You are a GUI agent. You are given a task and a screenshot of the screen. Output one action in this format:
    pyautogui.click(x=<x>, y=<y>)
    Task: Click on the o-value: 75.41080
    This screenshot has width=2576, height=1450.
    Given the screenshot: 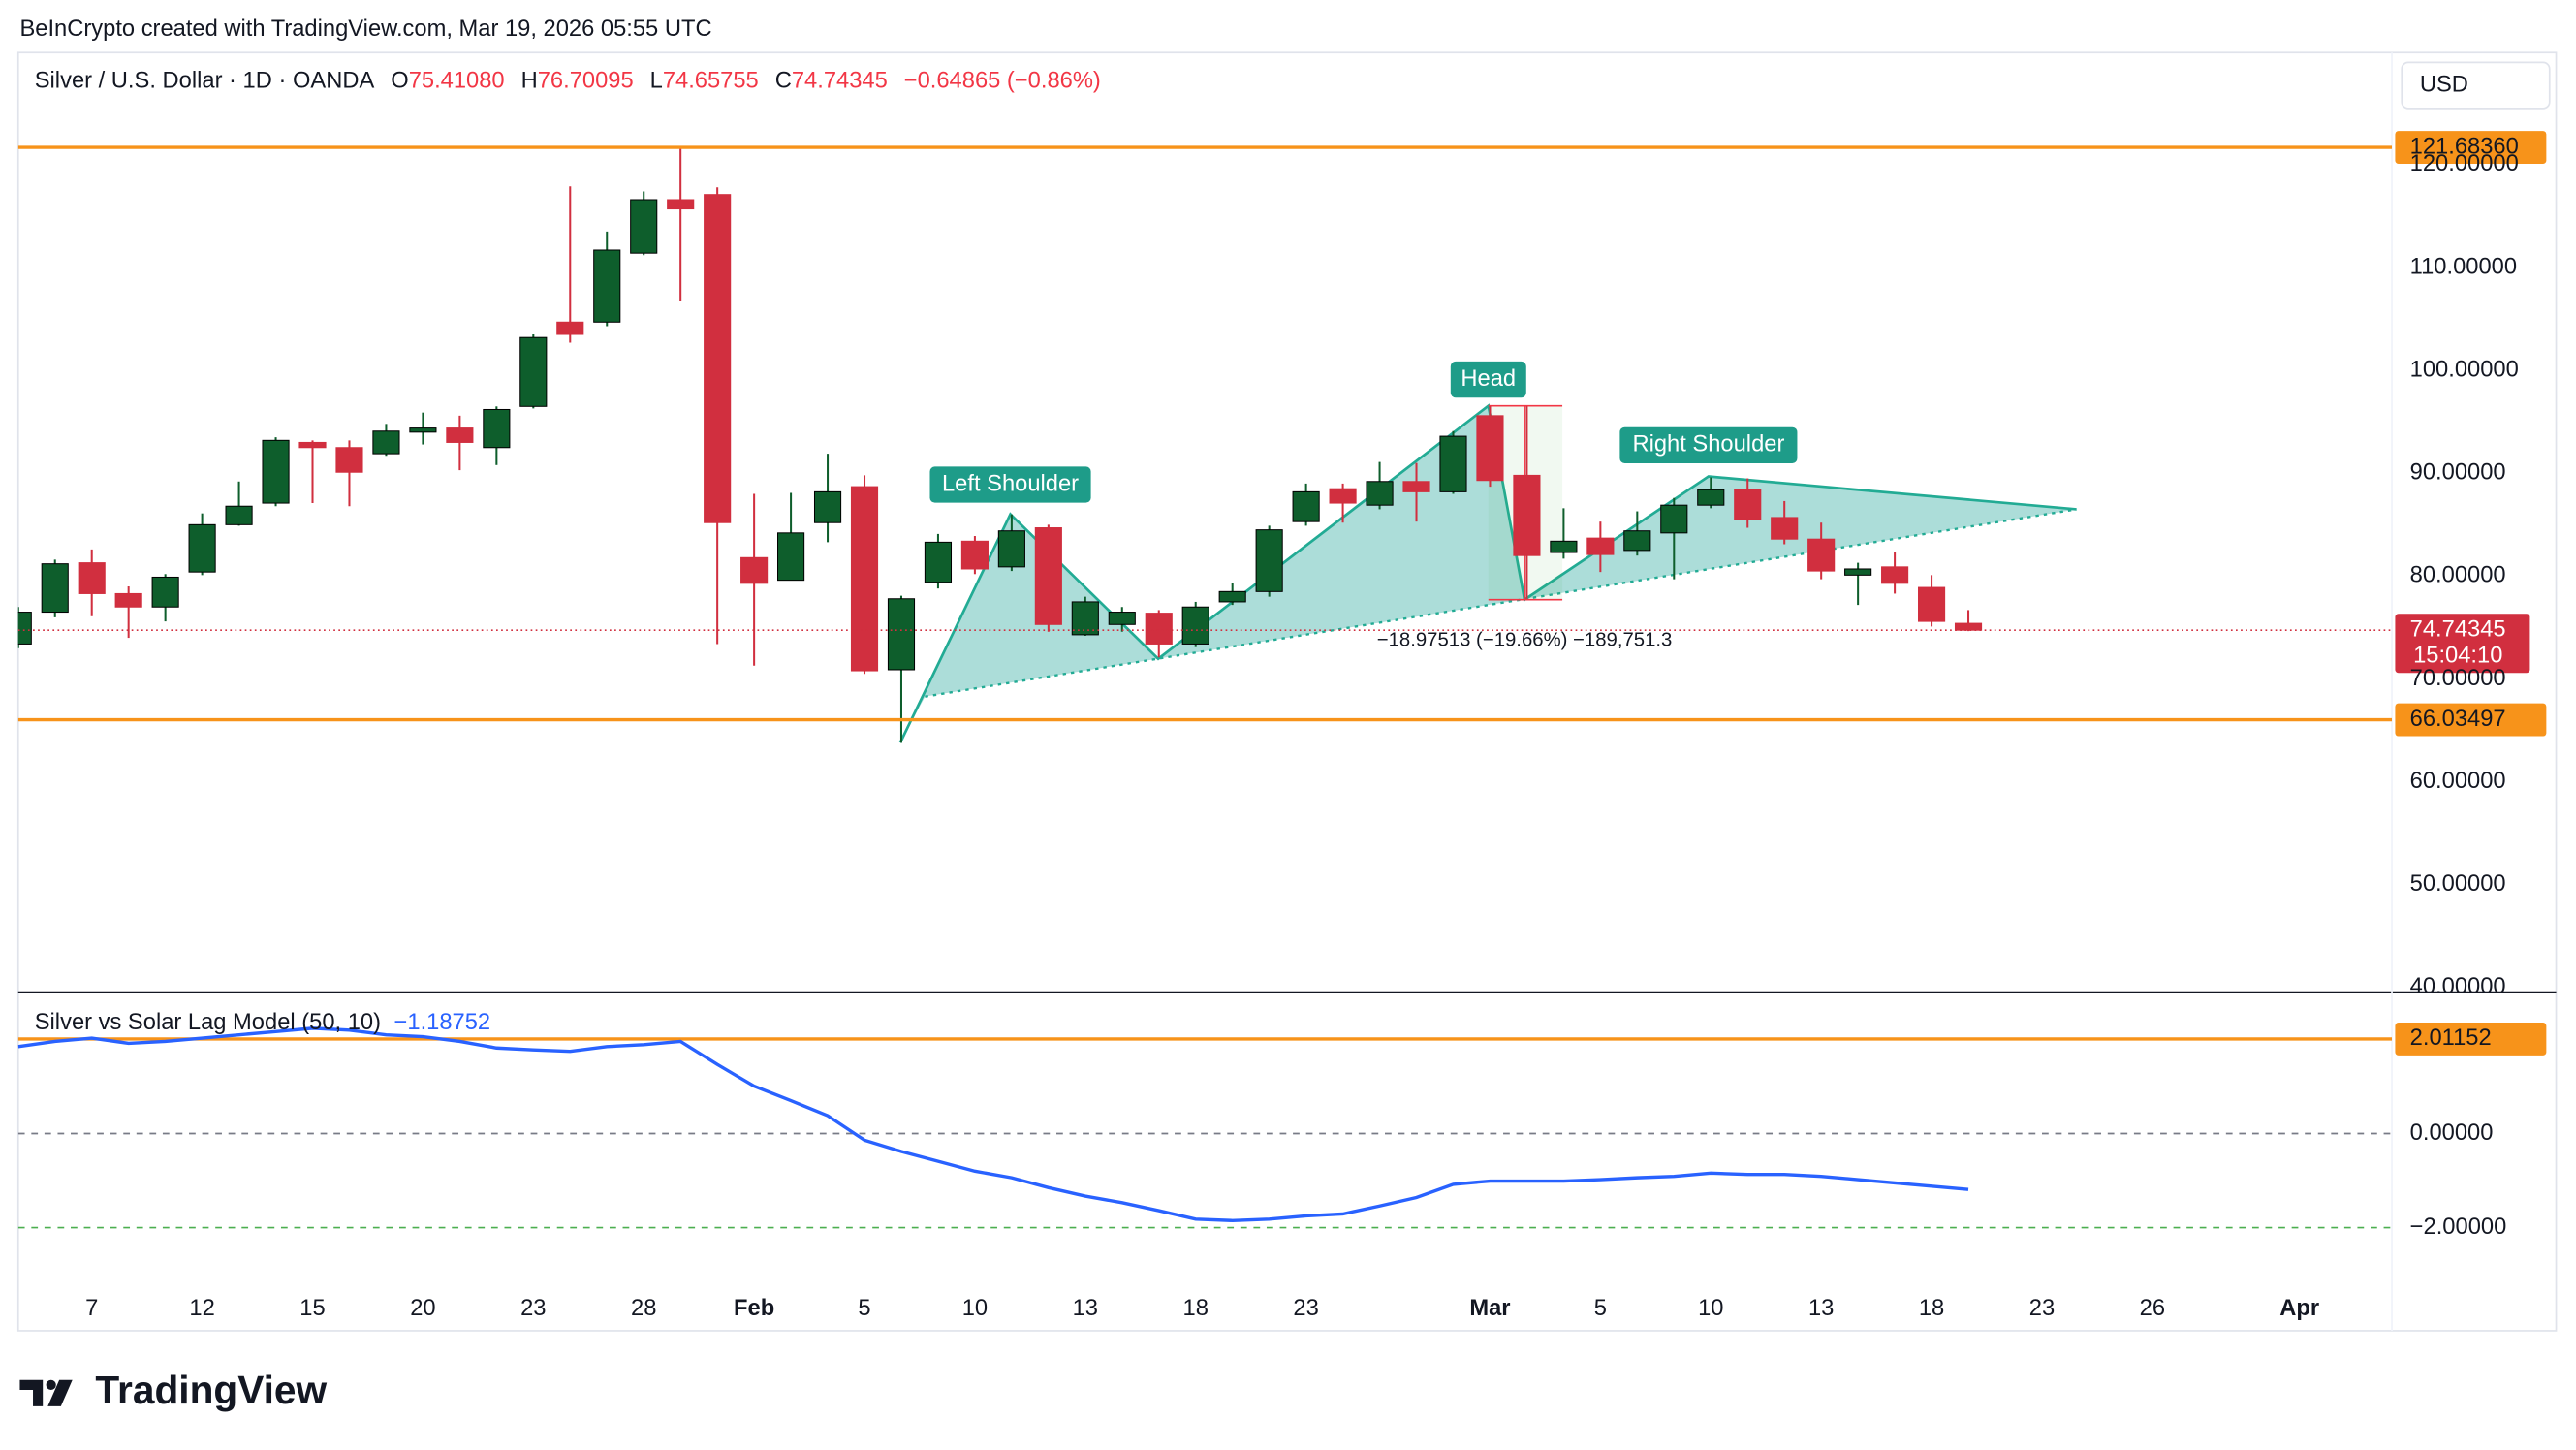 What is the action you would take?
    pyautogui.click(x=457, y=81)
    